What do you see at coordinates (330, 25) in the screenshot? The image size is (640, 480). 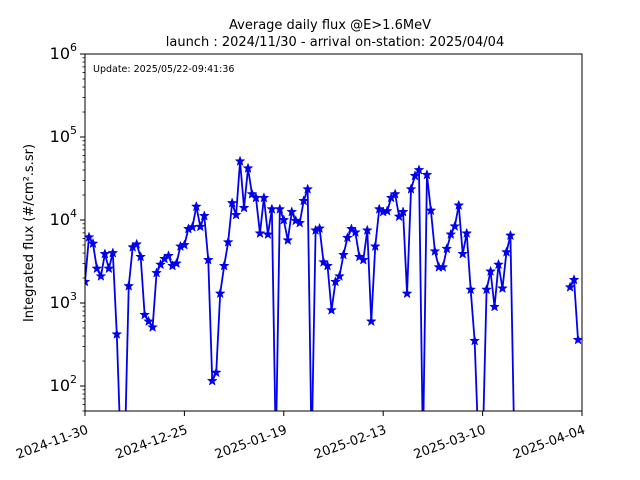 I see `chart-title: Average daily flux @E>1.6MeV` at bounding box center [330, 25].